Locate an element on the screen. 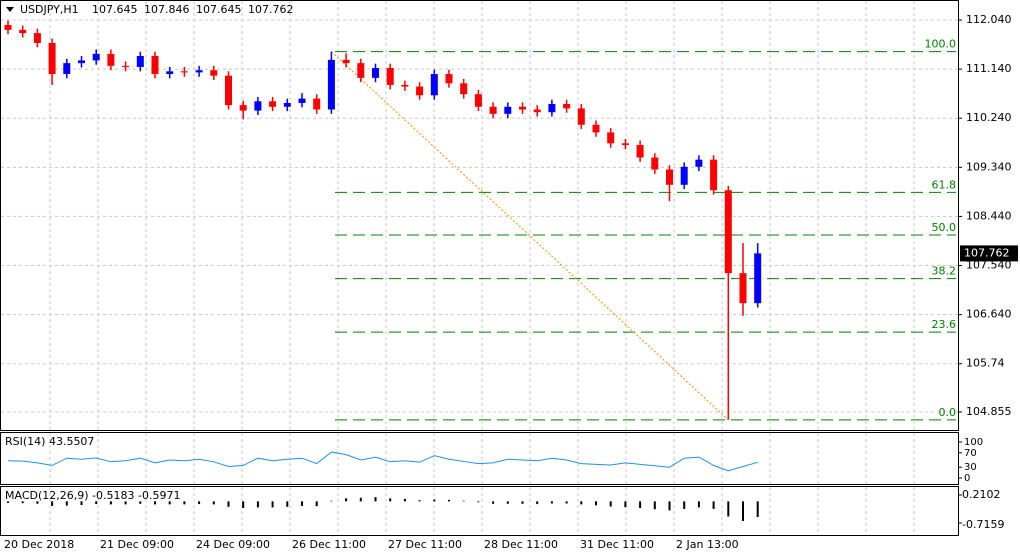 Image resolution: width=1020 pixels, height=556 pixels. panel-title: RSI(14) 43.5507 is located at coordinates (49, 441).